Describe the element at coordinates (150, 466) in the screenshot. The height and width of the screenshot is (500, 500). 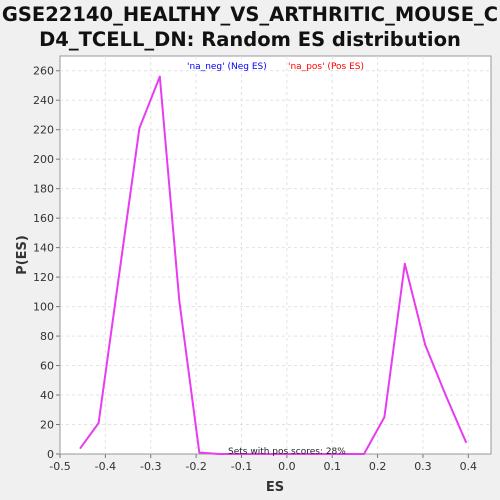
I see `x-tick-label: -0.3` at that location.